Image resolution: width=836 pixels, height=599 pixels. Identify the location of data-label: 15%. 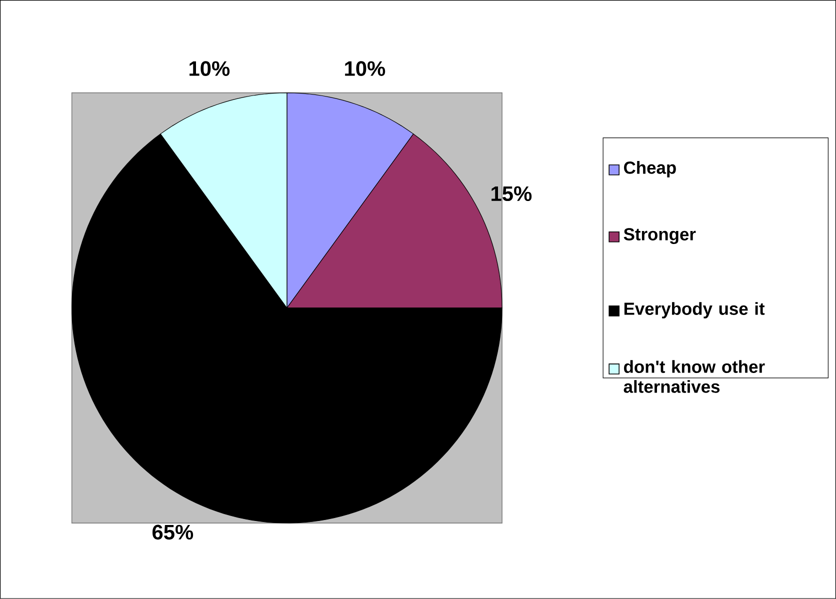
(512, 194).